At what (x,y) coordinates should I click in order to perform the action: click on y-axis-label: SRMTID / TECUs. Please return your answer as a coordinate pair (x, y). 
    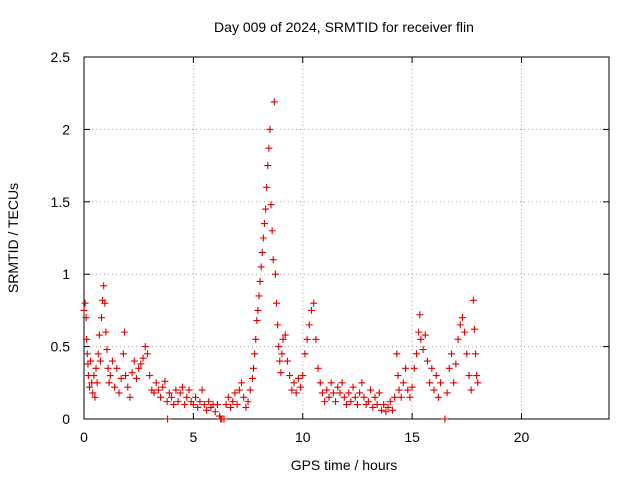
    Looking at the image, I should click on (13, 238).